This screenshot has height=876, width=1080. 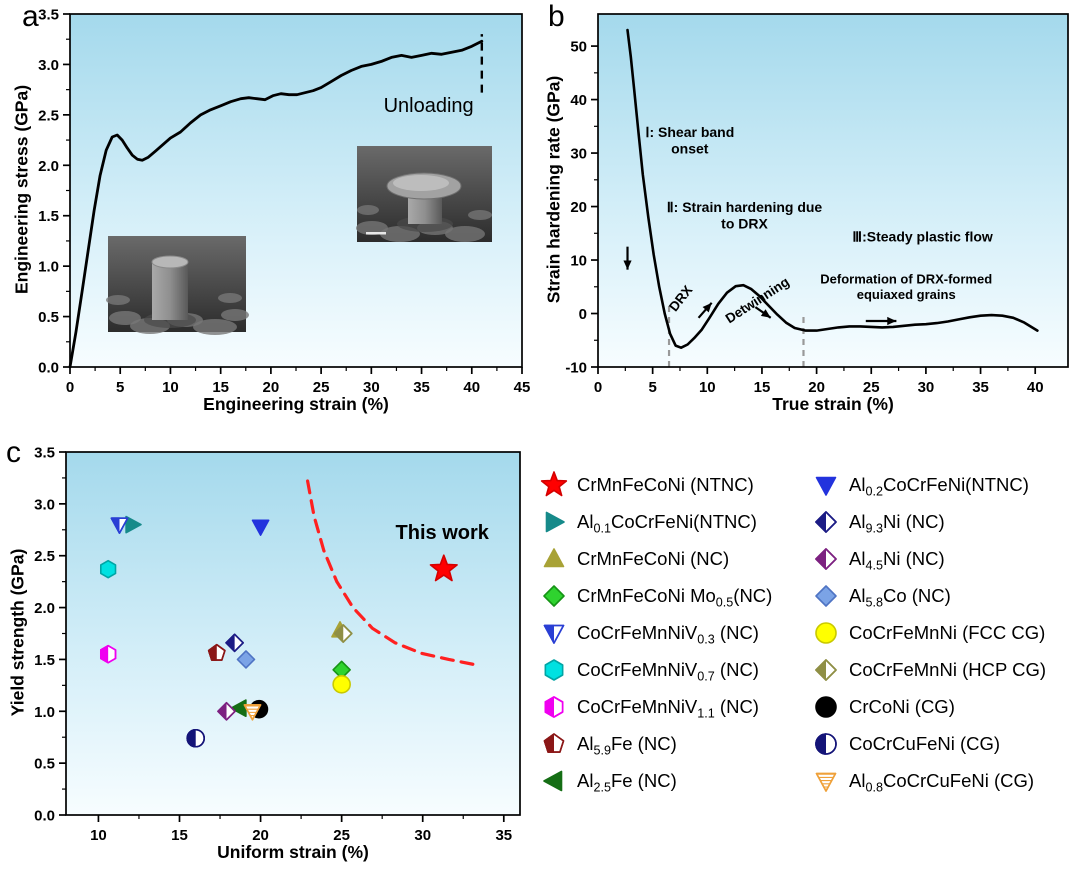 What do you see at coordinates (745, 215) in the screenshot?
I see `annotation: Ⅱ: Strain hardening due to DRX` at bounding box center [745, 215].